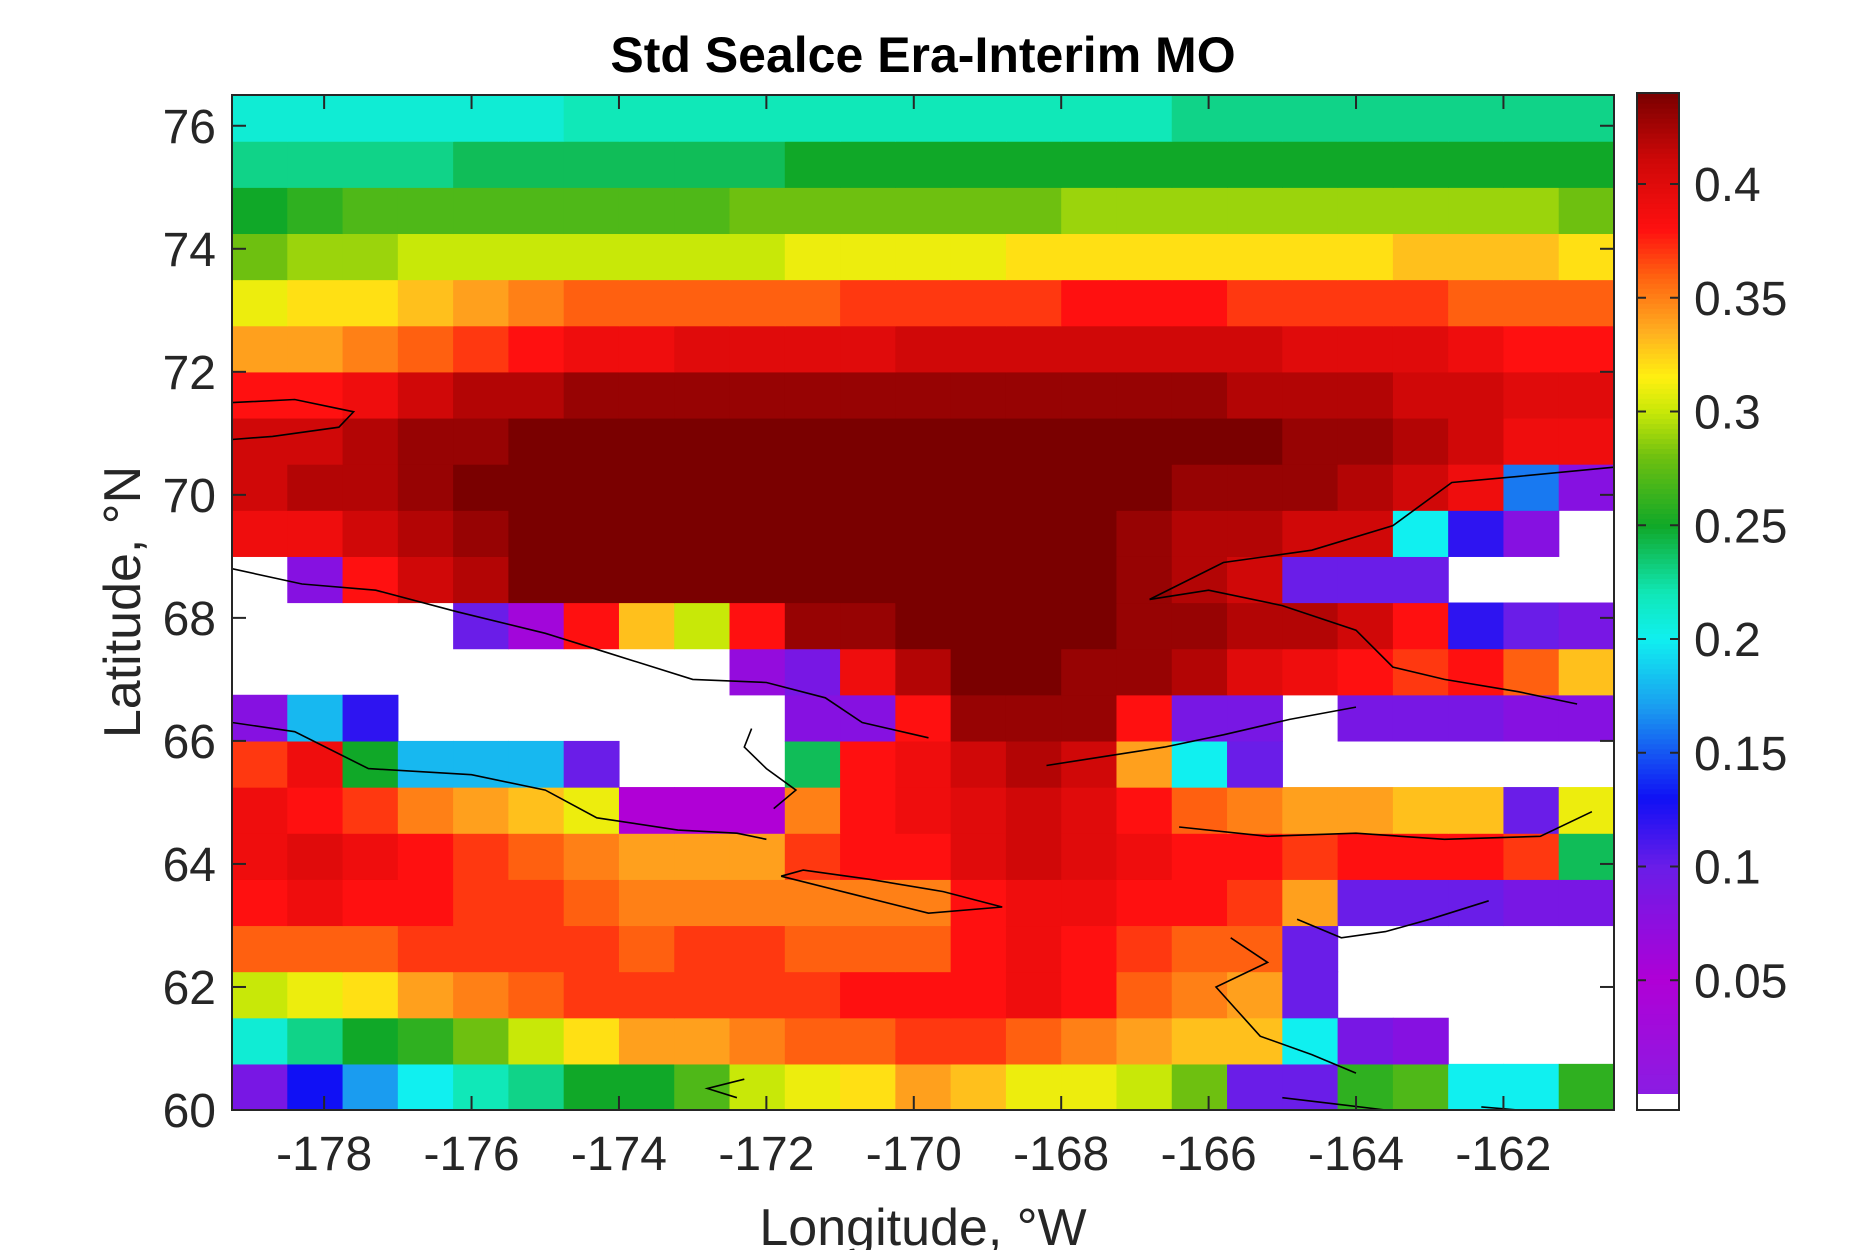 This screenshot has width=1875, height=1255. I want to click on coastline-path, so click(499, 781).